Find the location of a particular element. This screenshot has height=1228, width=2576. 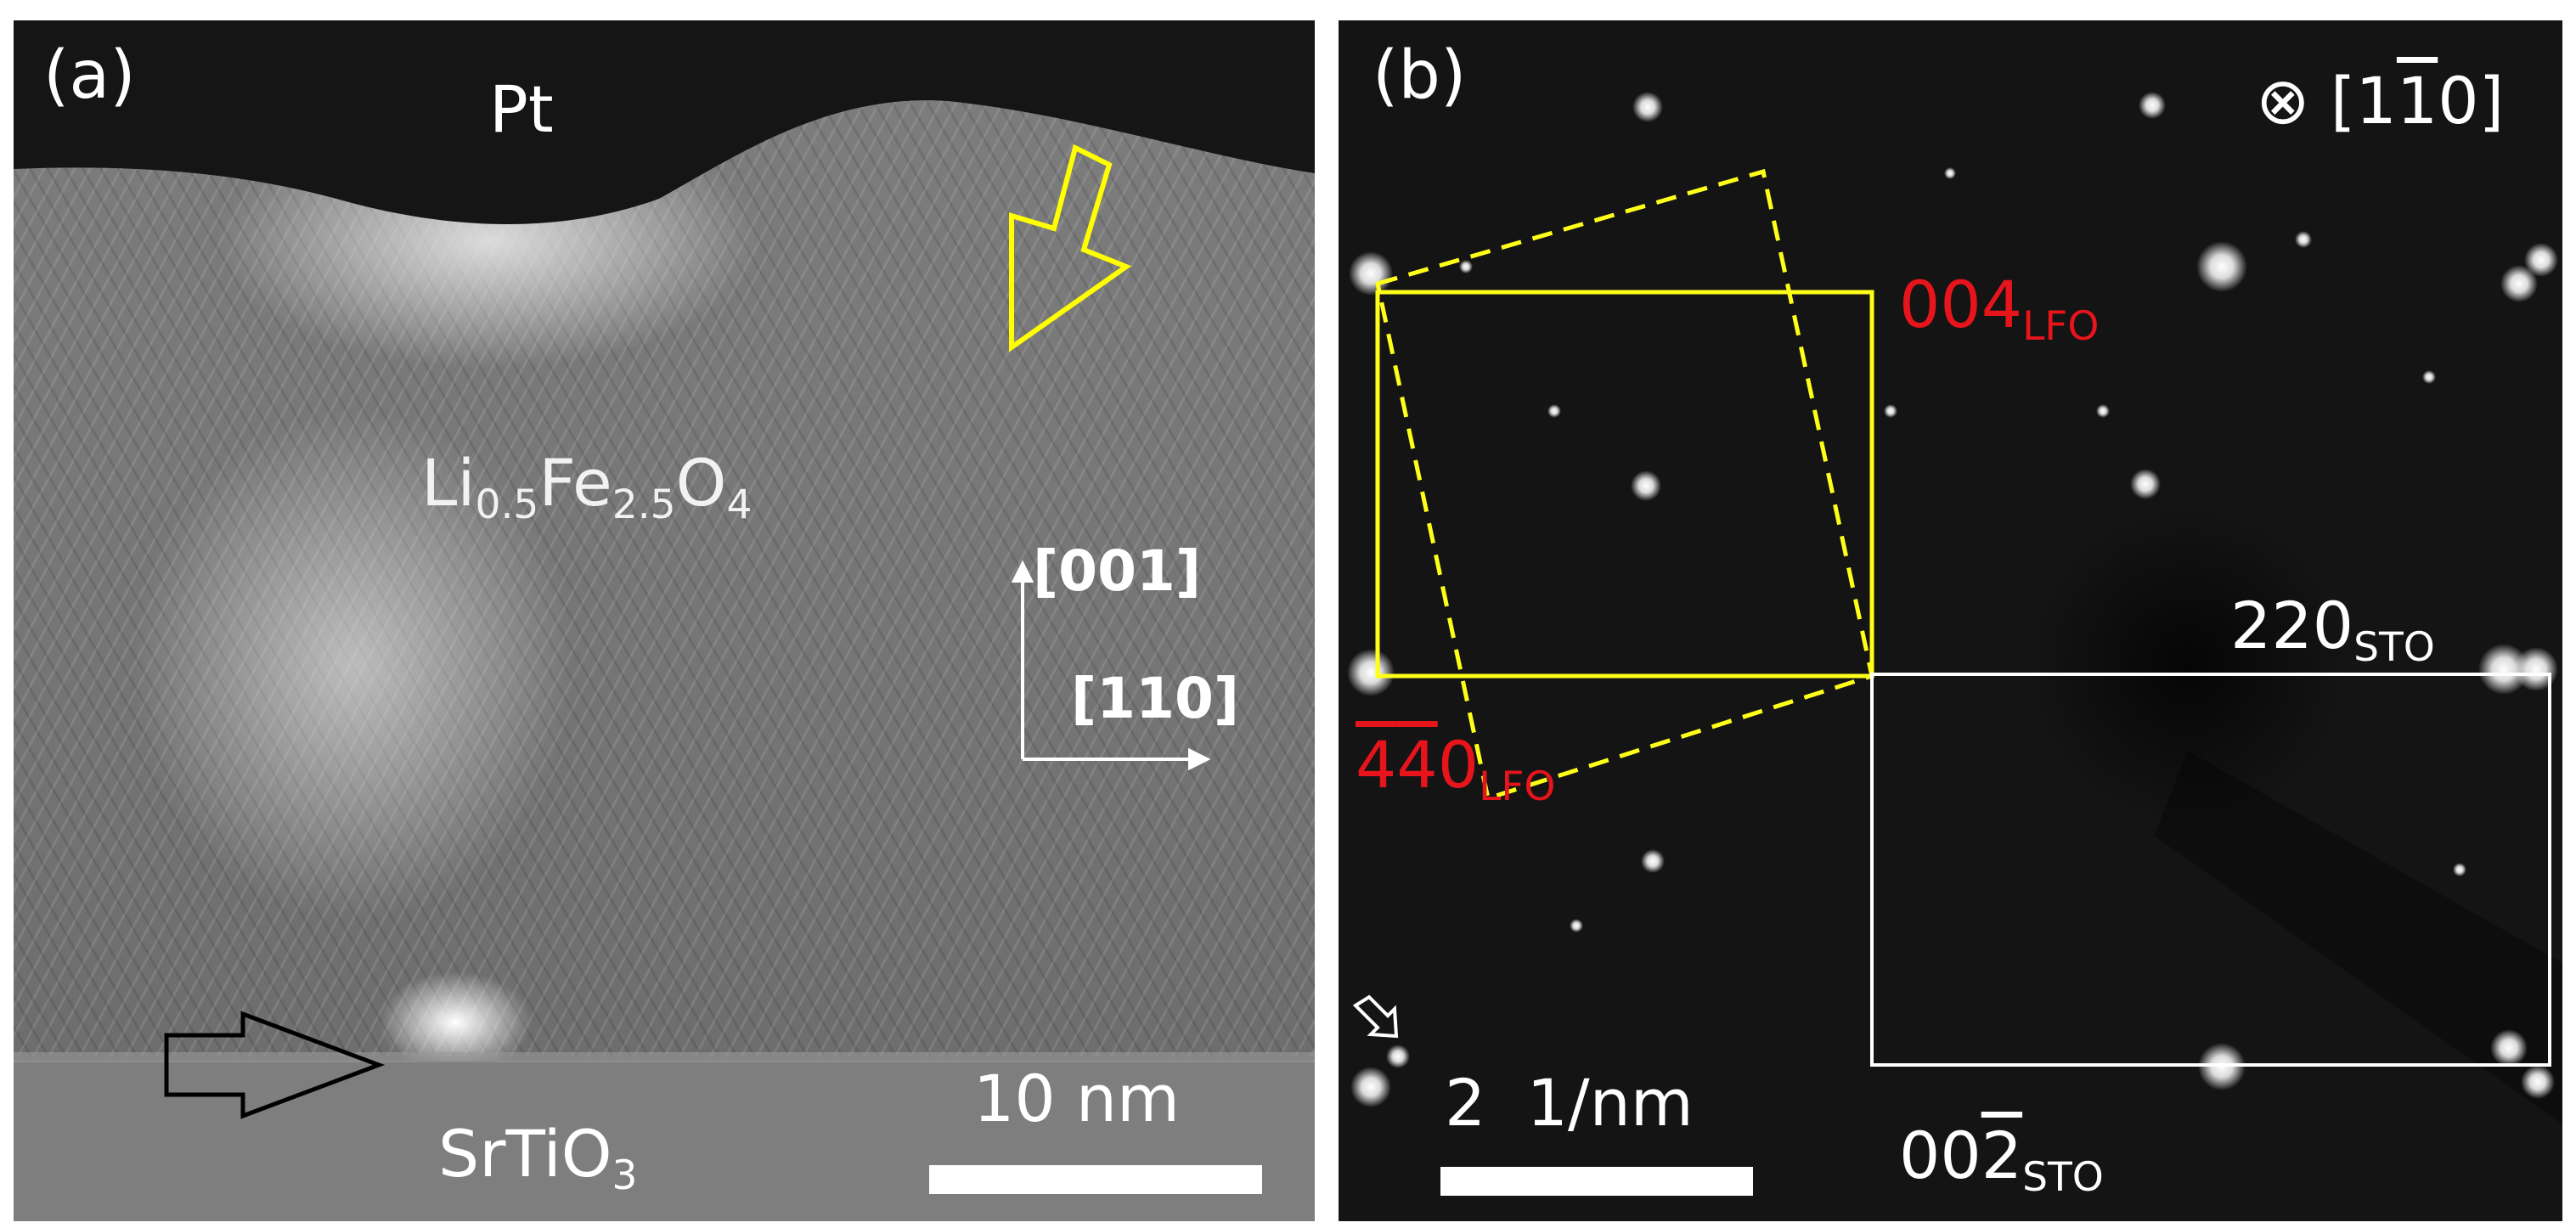

interface-arrow-black is located at coordinates (275, 1065).